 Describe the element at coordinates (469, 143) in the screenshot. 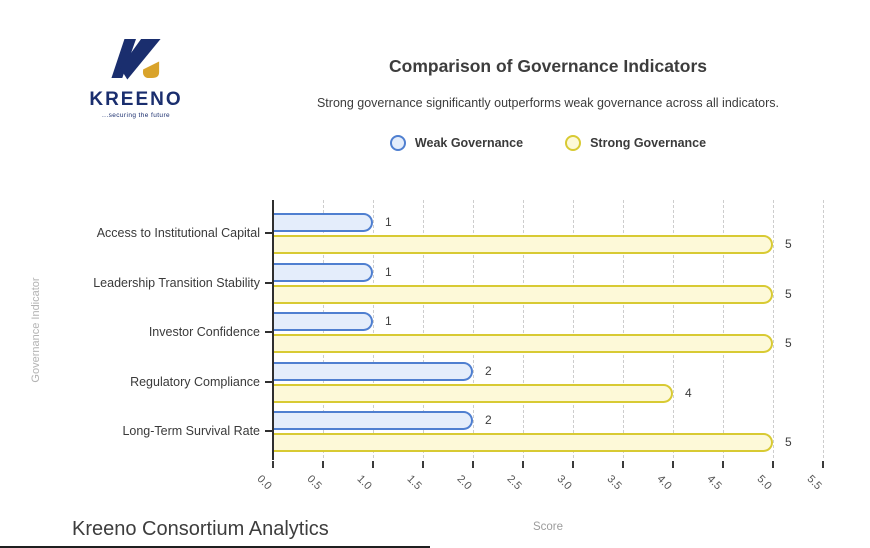

I see `legend-label: Weak Governance` at that location.